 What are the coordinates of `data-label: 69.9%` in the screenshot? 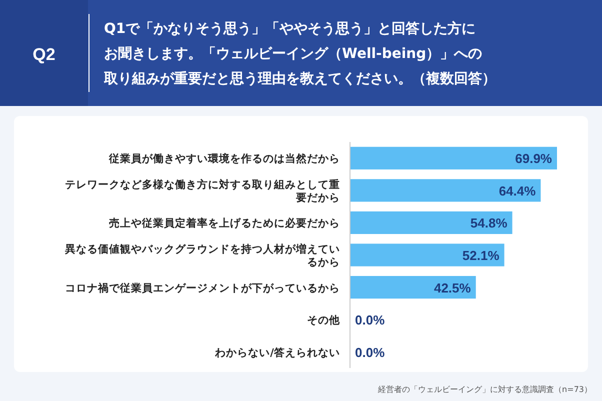 It's located at (533, 158).